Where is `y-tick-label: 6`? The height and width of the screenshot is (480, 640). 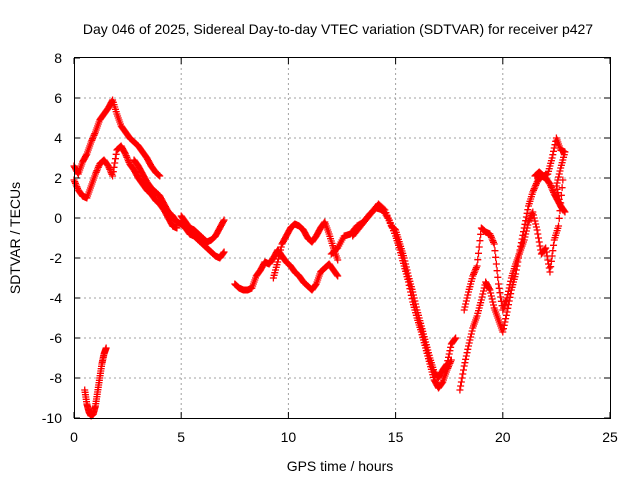 y-tick-label: 6 is located at coordinates (58, 98).